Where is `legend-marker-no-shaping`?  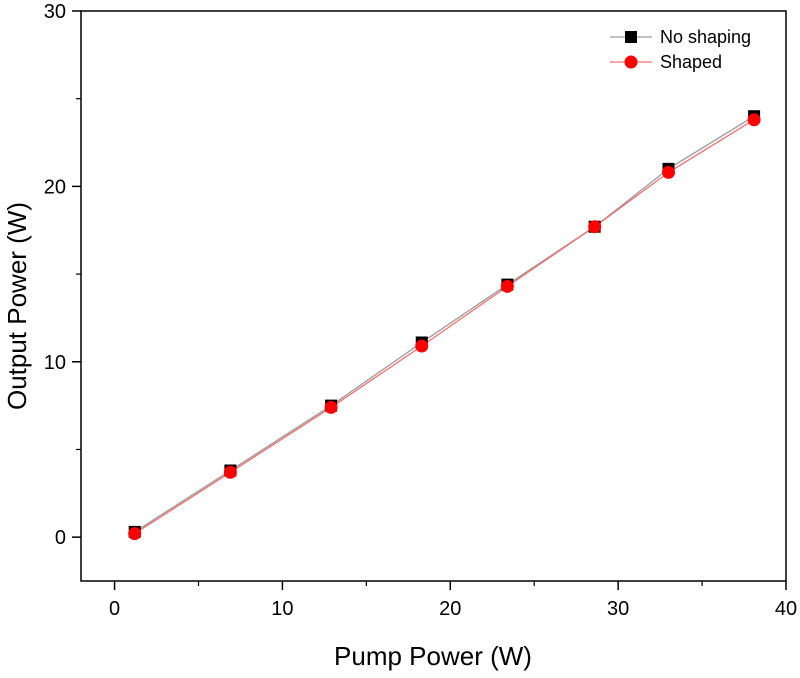 legend-marker-no-shaping is located at coordinates (631, 37).